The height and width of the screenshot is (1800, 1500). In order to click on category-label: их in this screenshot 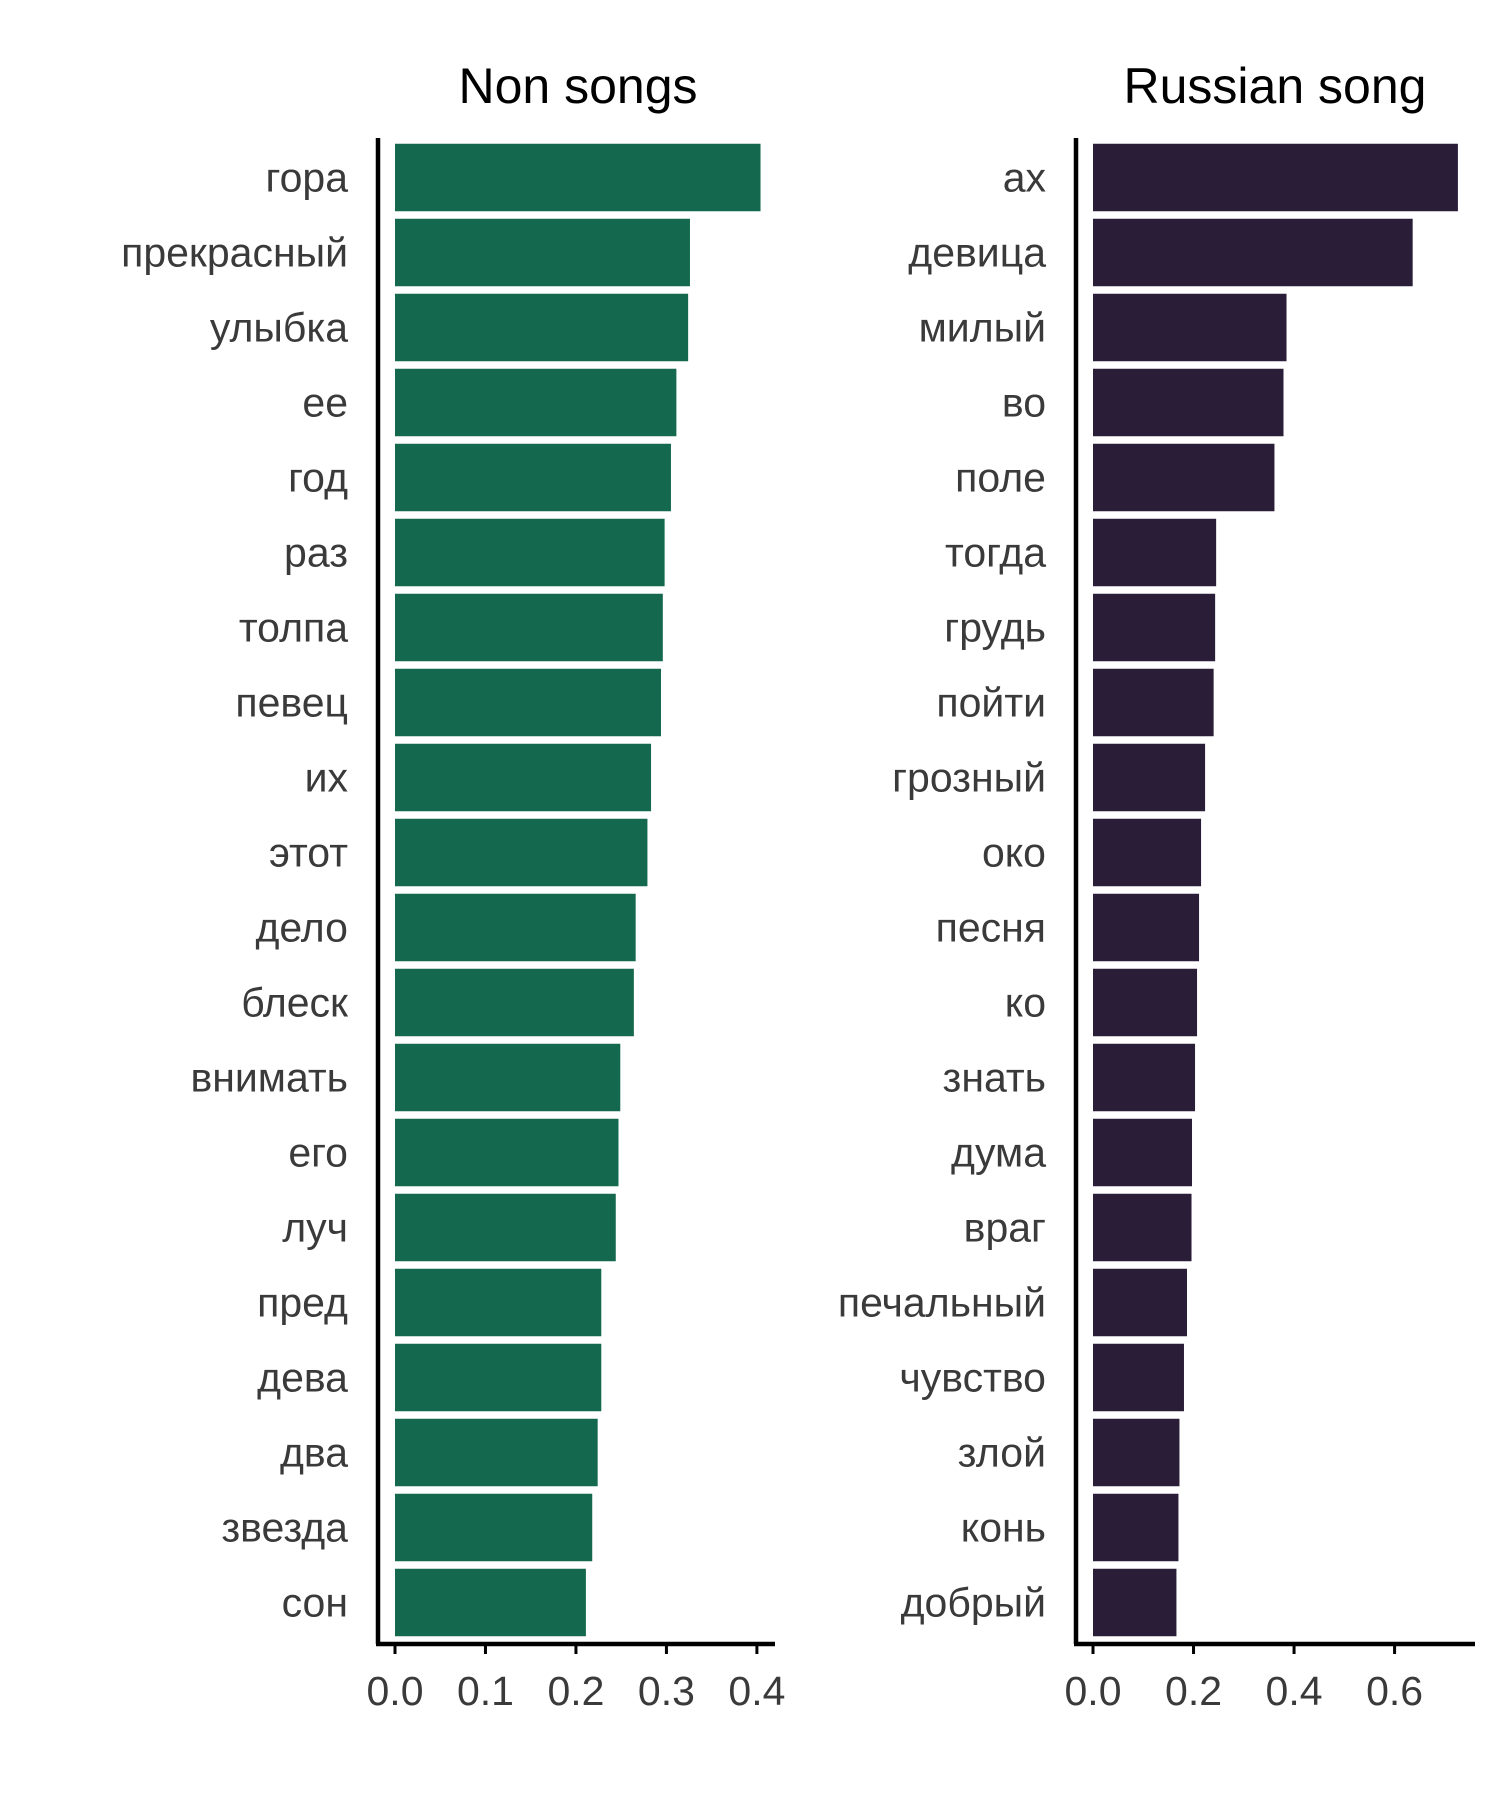, I will do `click(327, 778)`.